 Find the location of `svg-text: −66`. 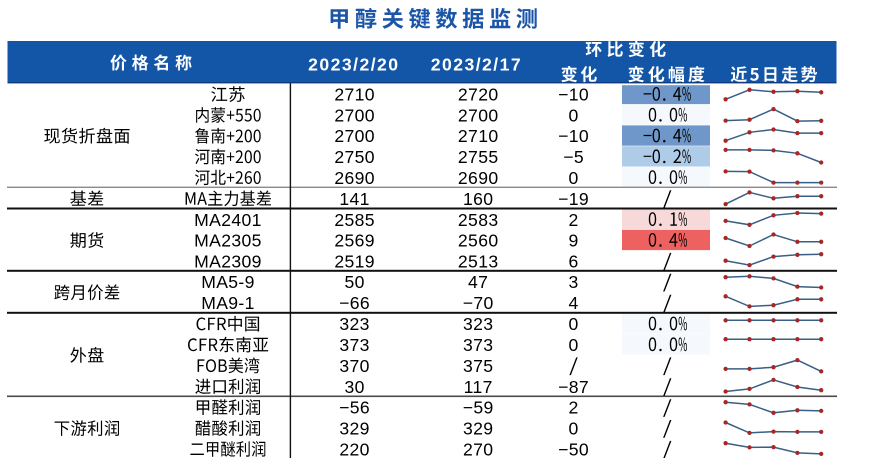

svg-text: −66 is located at coordinates (354, 303).